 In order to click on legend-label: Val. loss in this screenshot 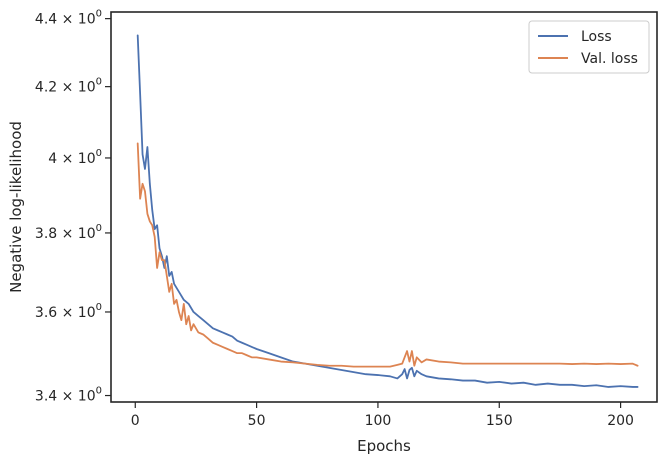, I will do `click(609, 59)`.